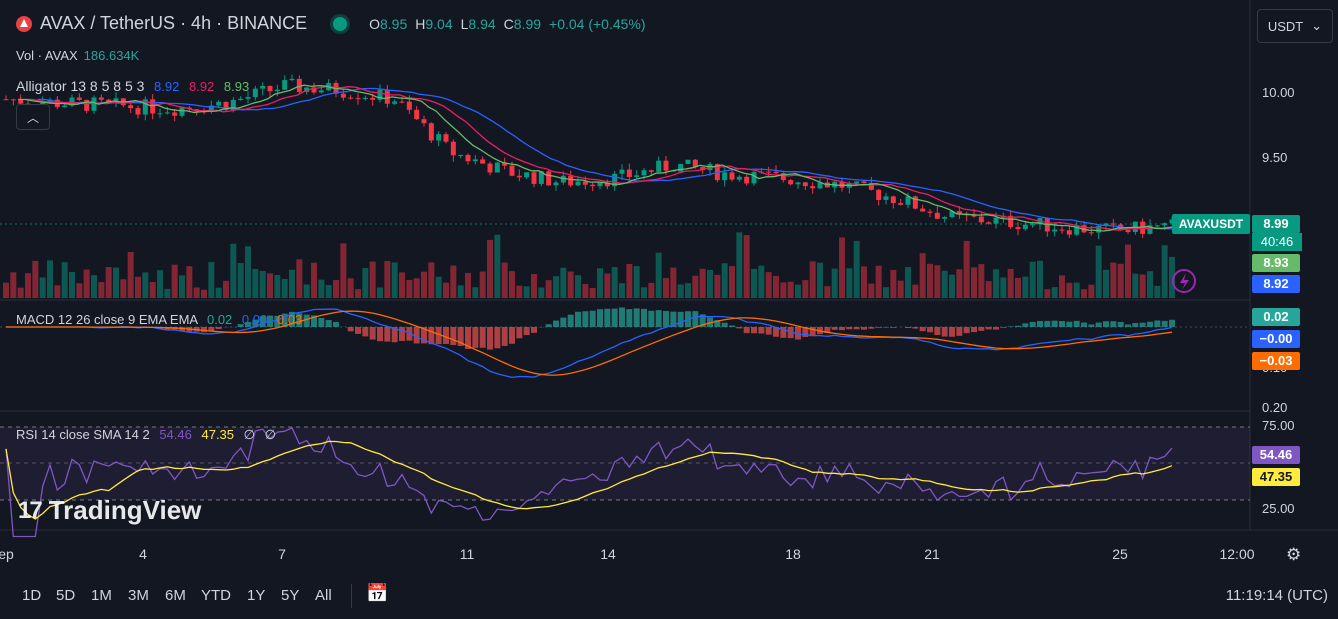  What do you see at coordinates (66, 595) in the screenshot?
I see `range-5d-button: 5D` at bounding box center [66, 595].